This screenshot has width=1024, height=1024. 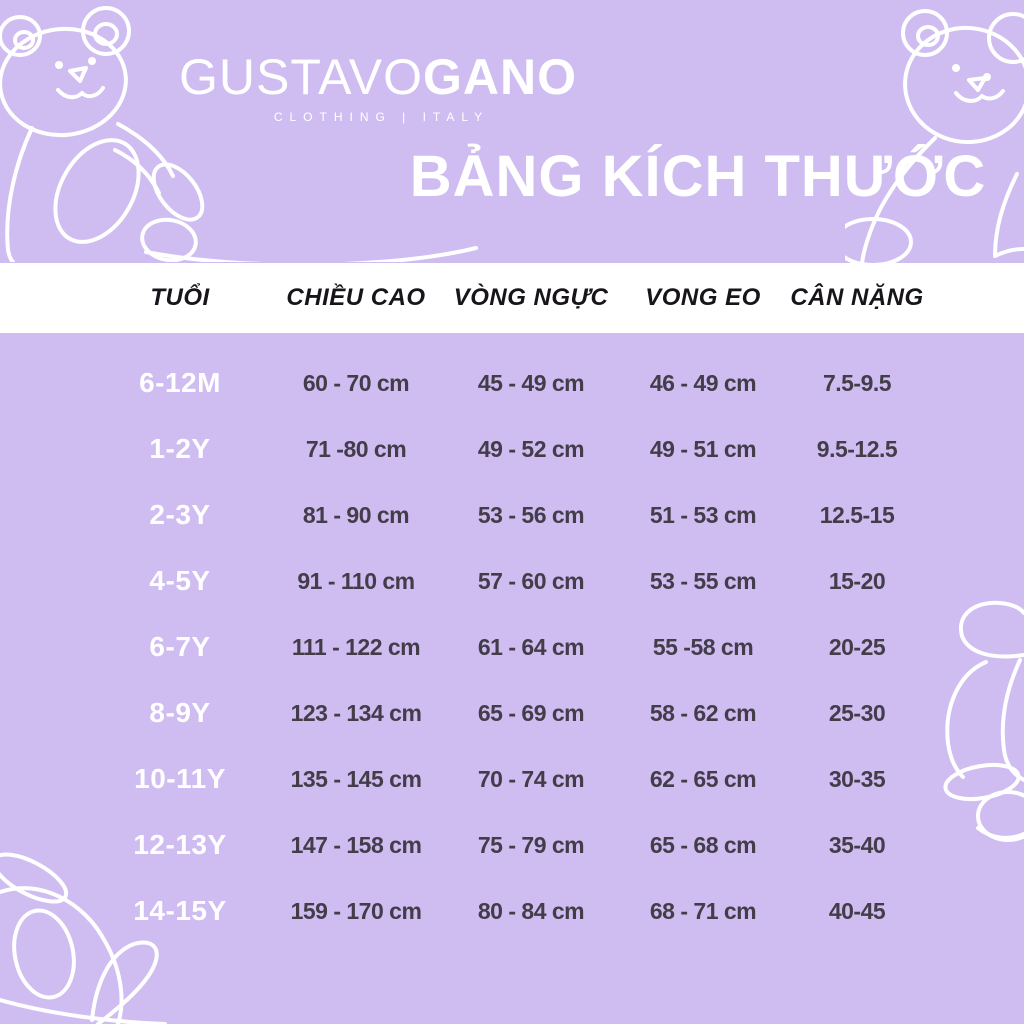 What do you see at coordinates (356, 910) in the screenshot?
I see `height-cell: 159 - 170 cm` at bounding box center [356, 910].